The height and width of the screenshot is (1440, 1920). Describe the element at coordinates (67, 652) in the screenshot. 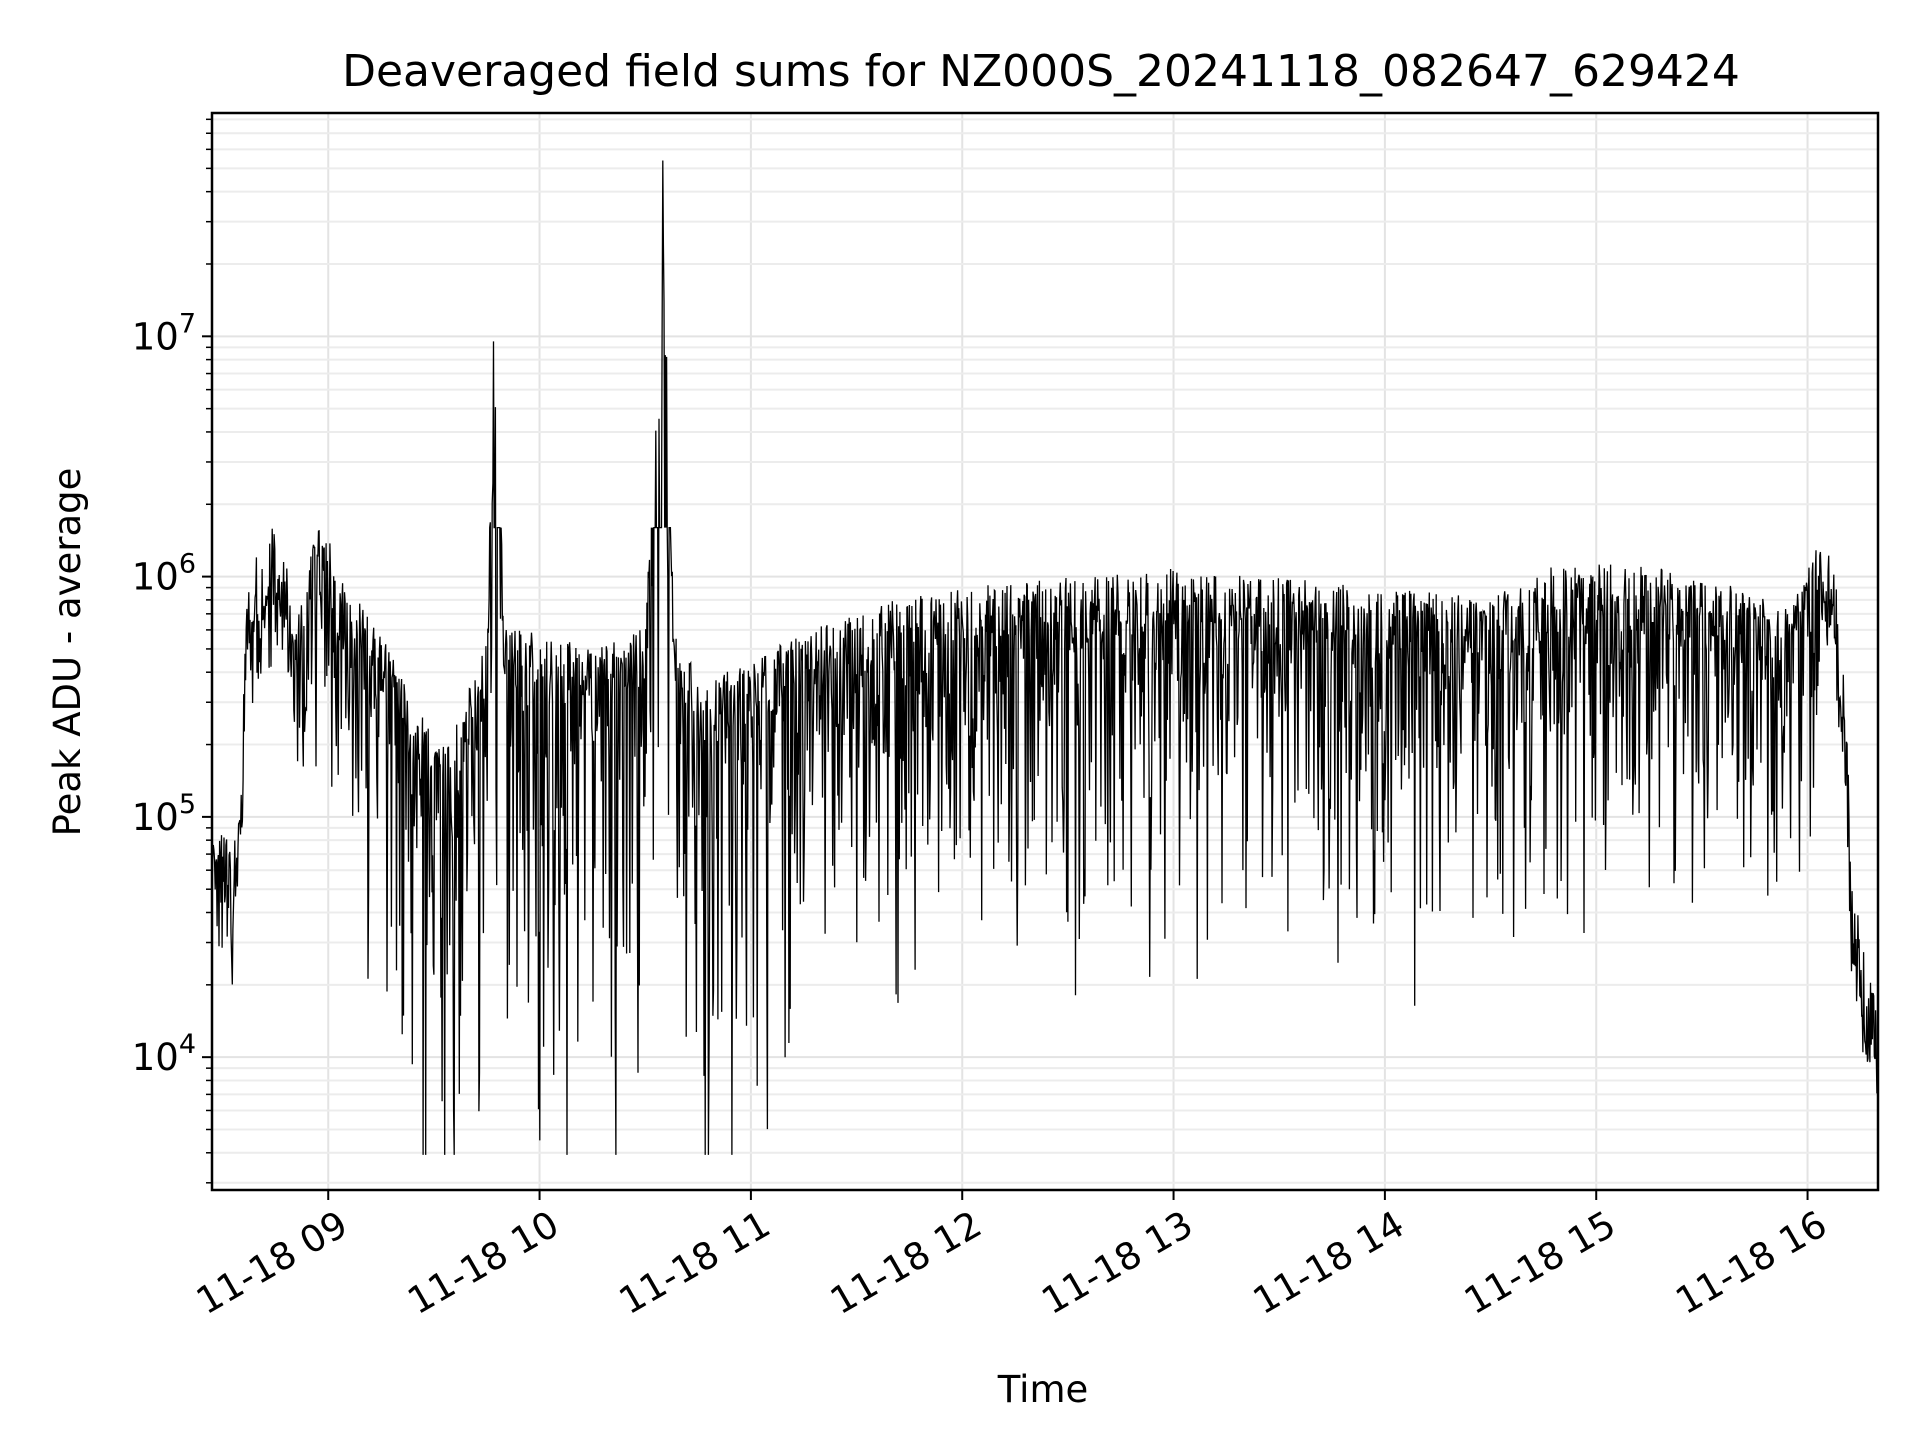

I see `y-axis-label: Peak ADU - average` at that location.